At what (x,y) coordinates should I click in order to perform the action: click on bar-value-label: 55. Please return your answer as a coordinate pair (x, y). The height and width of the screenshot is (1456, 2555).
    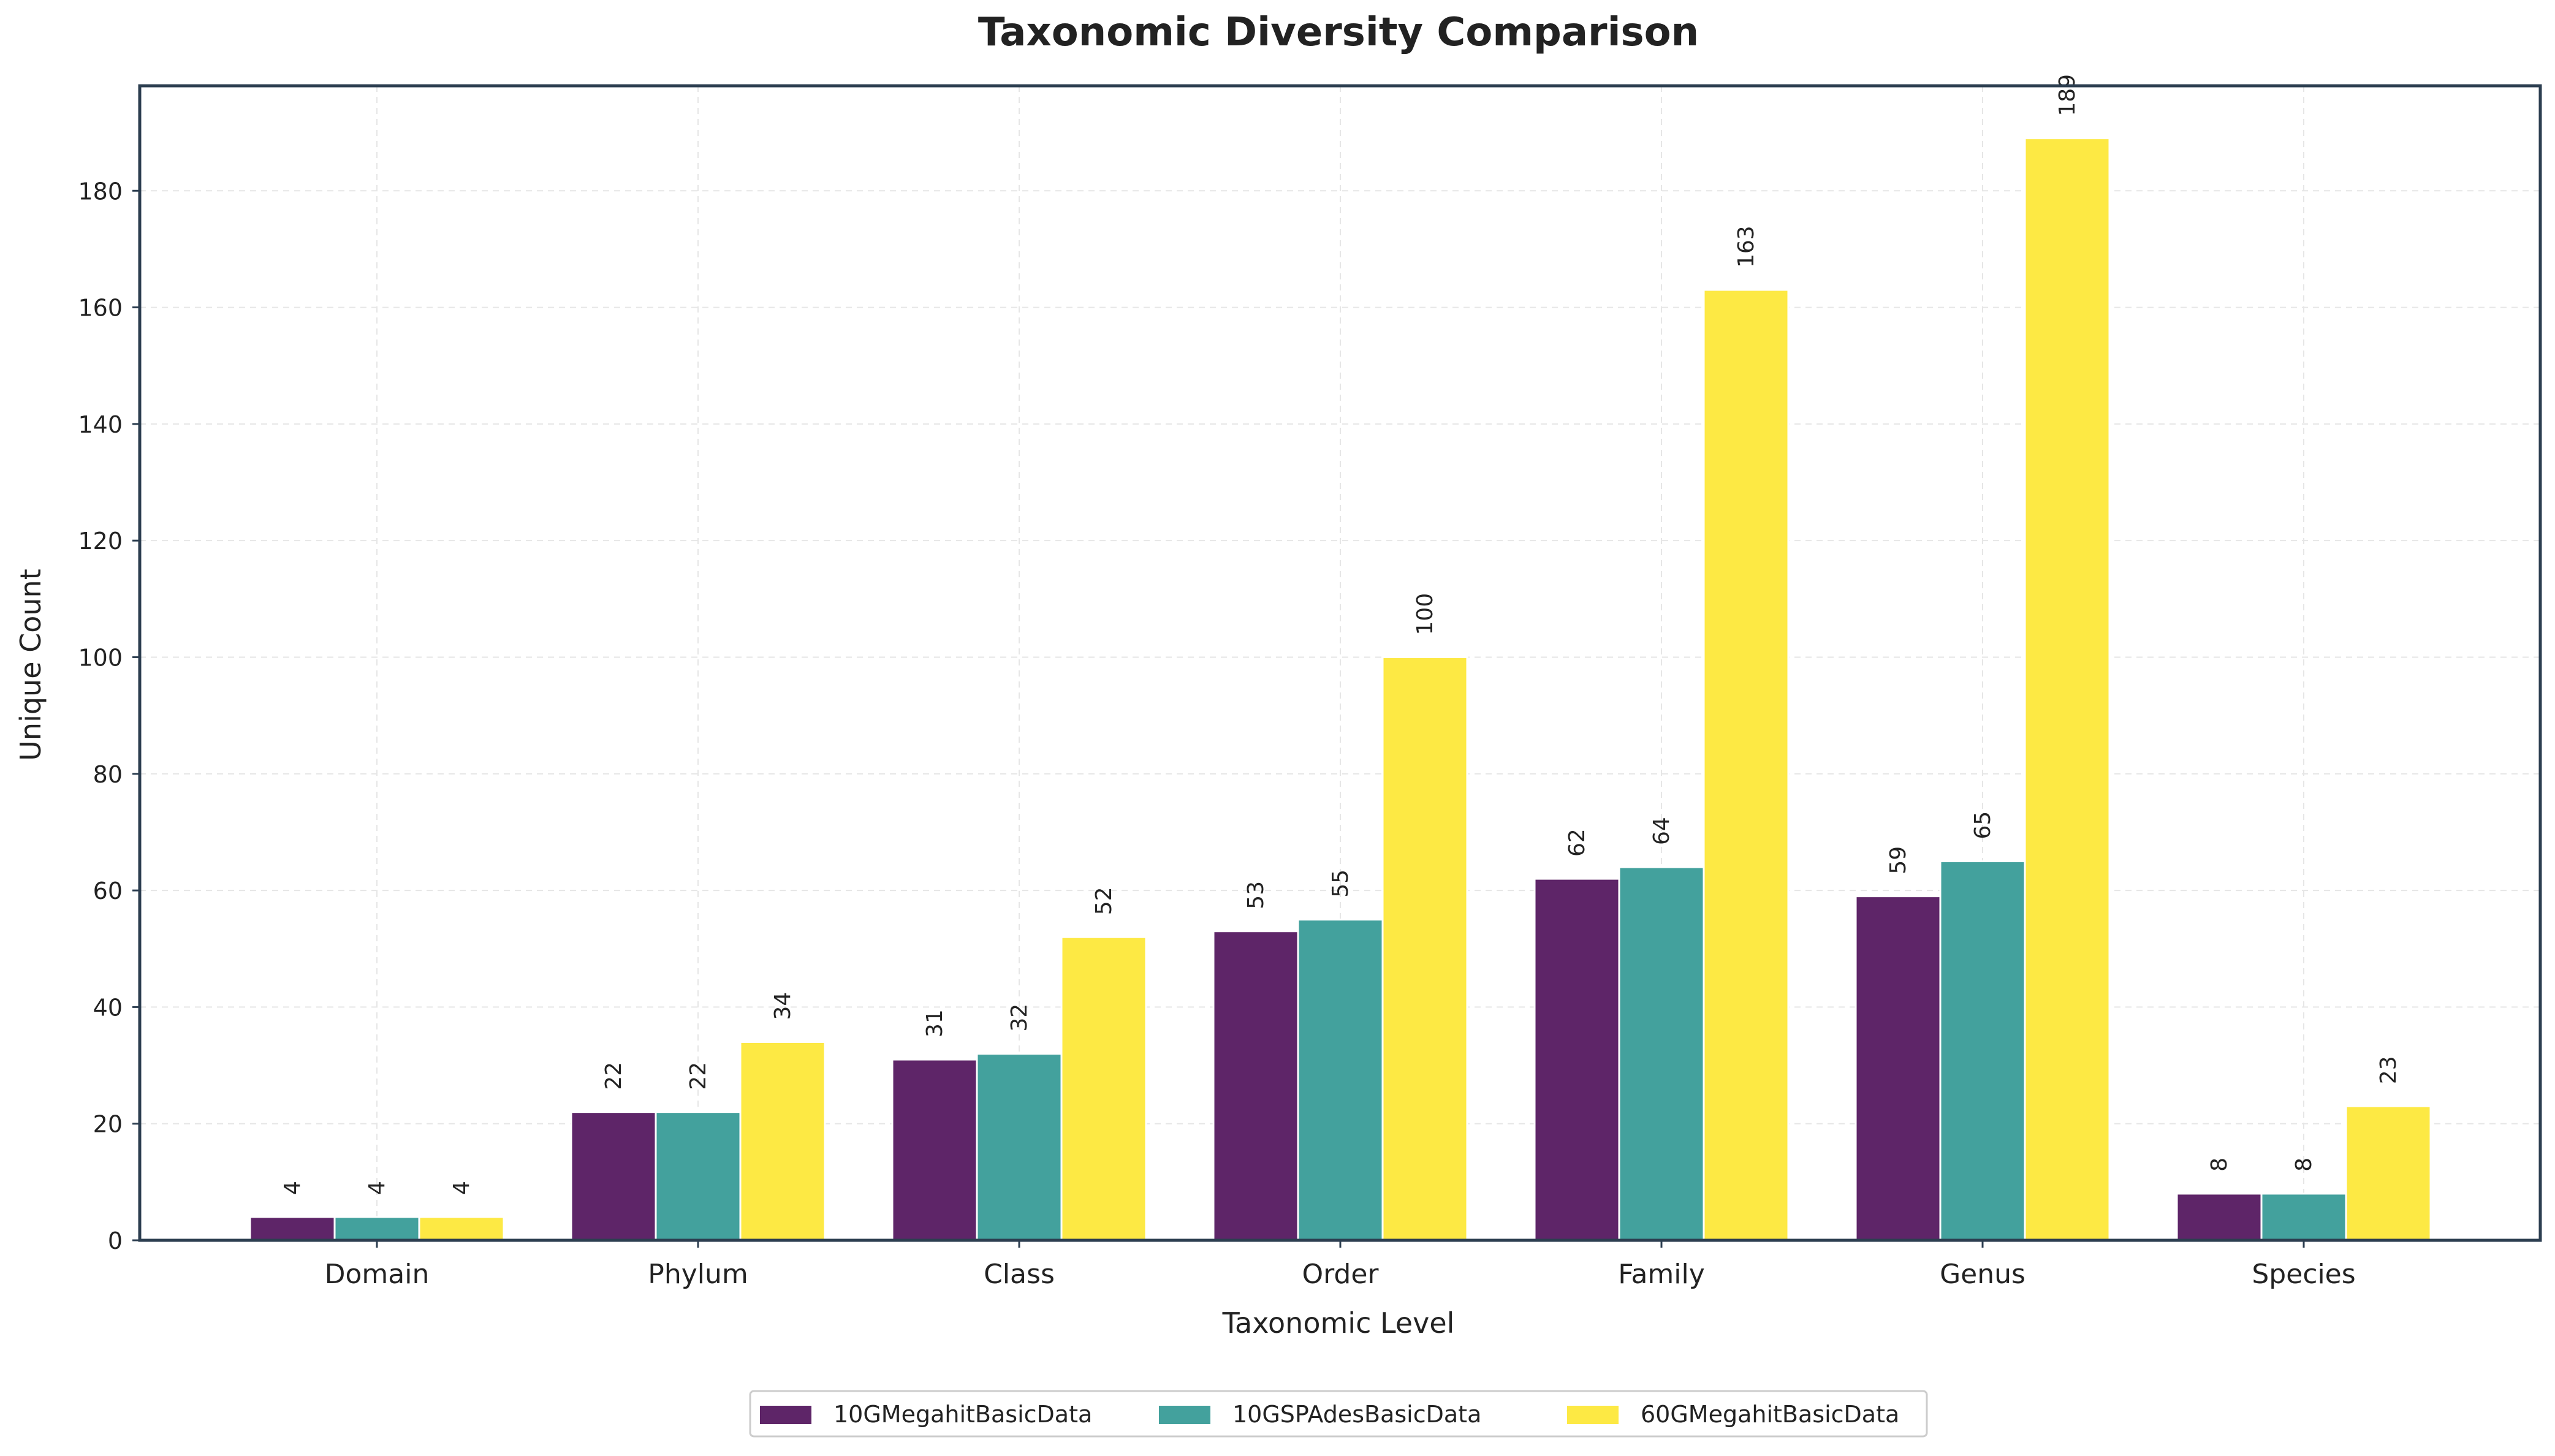
    Looking at the image, I should click on (1340, 884).